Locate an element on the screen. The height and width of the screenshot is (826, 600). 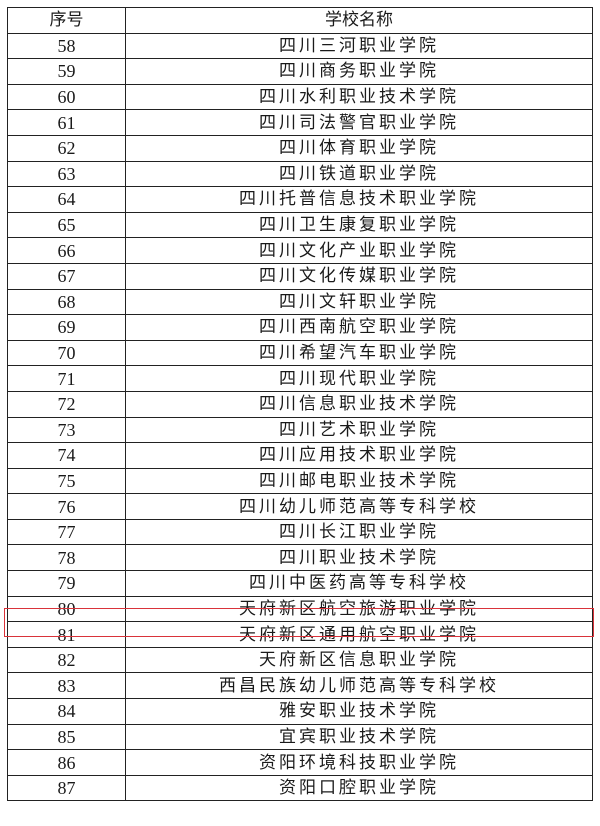
school-name: 雅安职业技术学院 is located at coordinates (359, 711).